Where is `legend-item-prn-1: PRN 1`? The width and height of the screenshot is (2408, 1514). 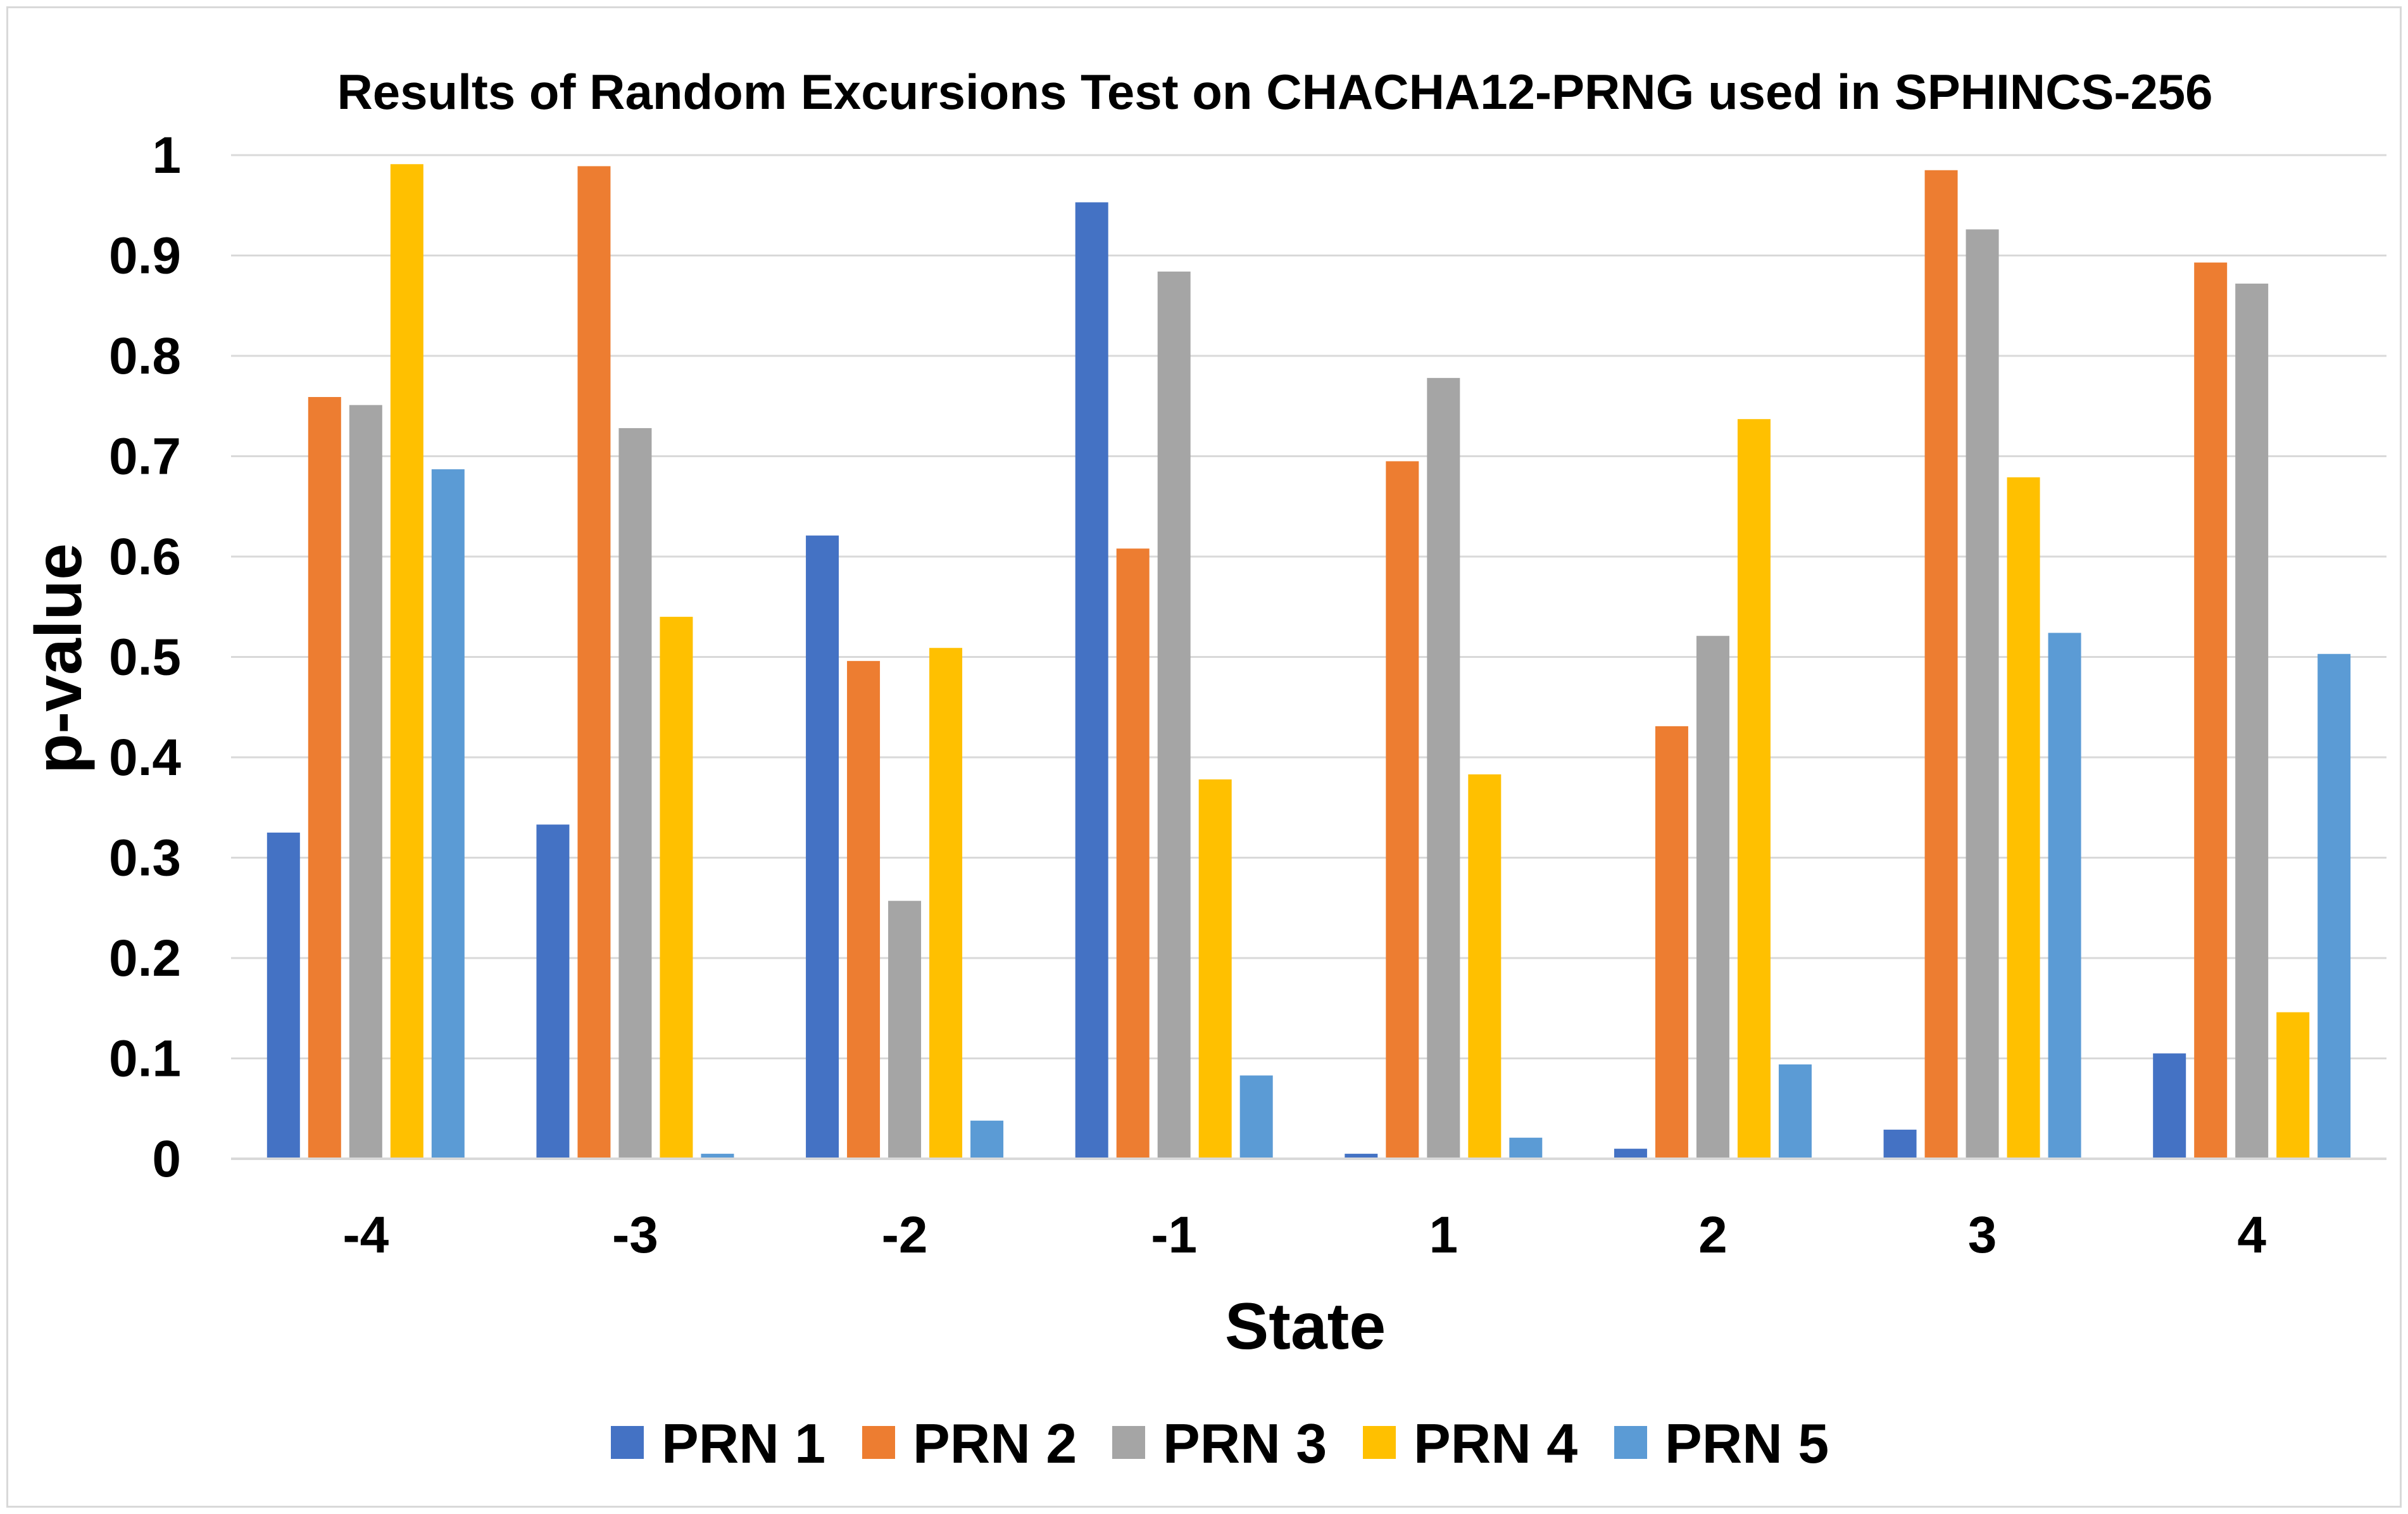
legend-item-prn-1: PRN 1 is located at coordinates (718, 1443).